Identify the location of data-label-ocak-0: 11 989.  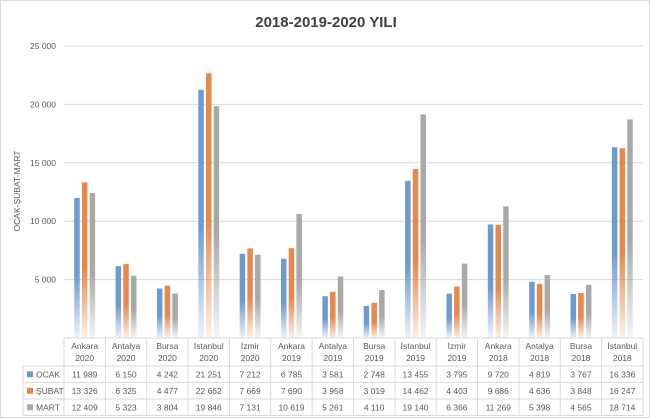
(85, 374).